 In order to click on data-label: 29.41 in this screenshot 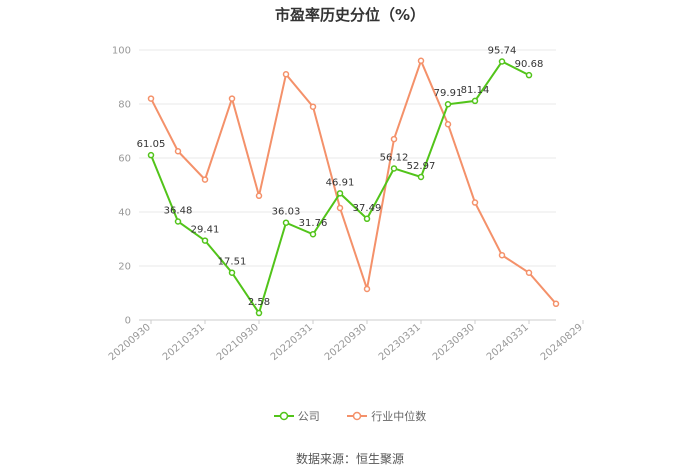, I will do `click(205, 230)`.